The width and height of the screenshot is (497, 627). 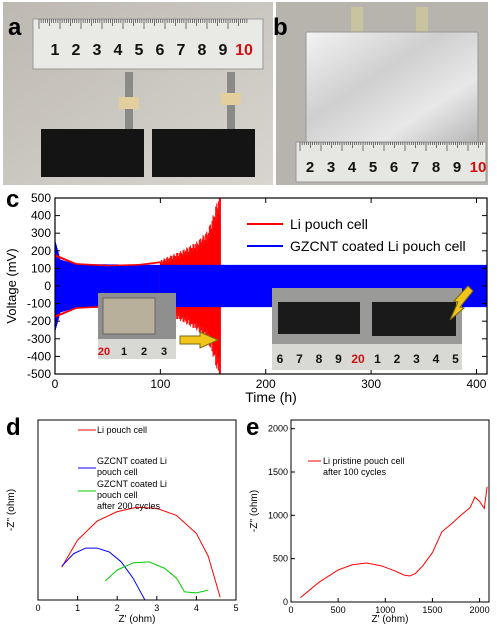 I want to click on series-d-gzcnt-pouch-cell, so click(x=103, y=574).